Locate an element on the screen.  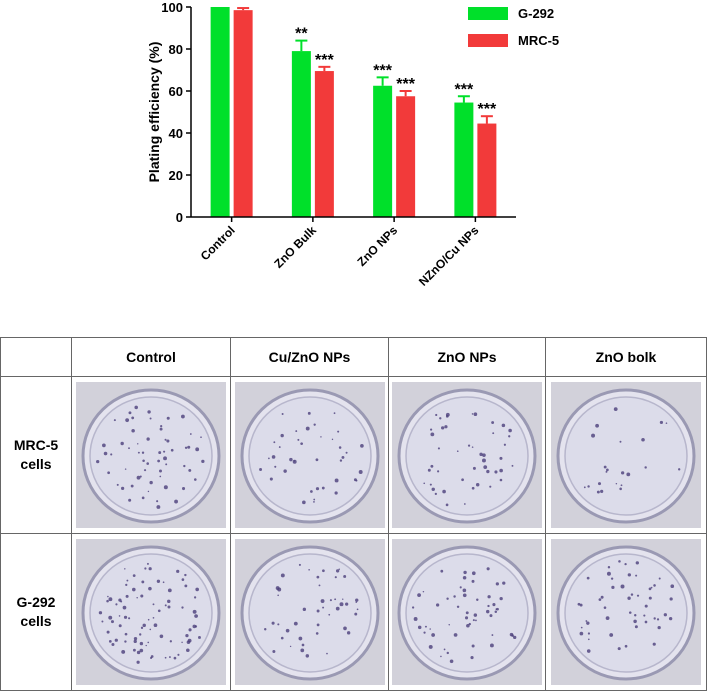
significance-label: ** is located at coordinates (301, 34).